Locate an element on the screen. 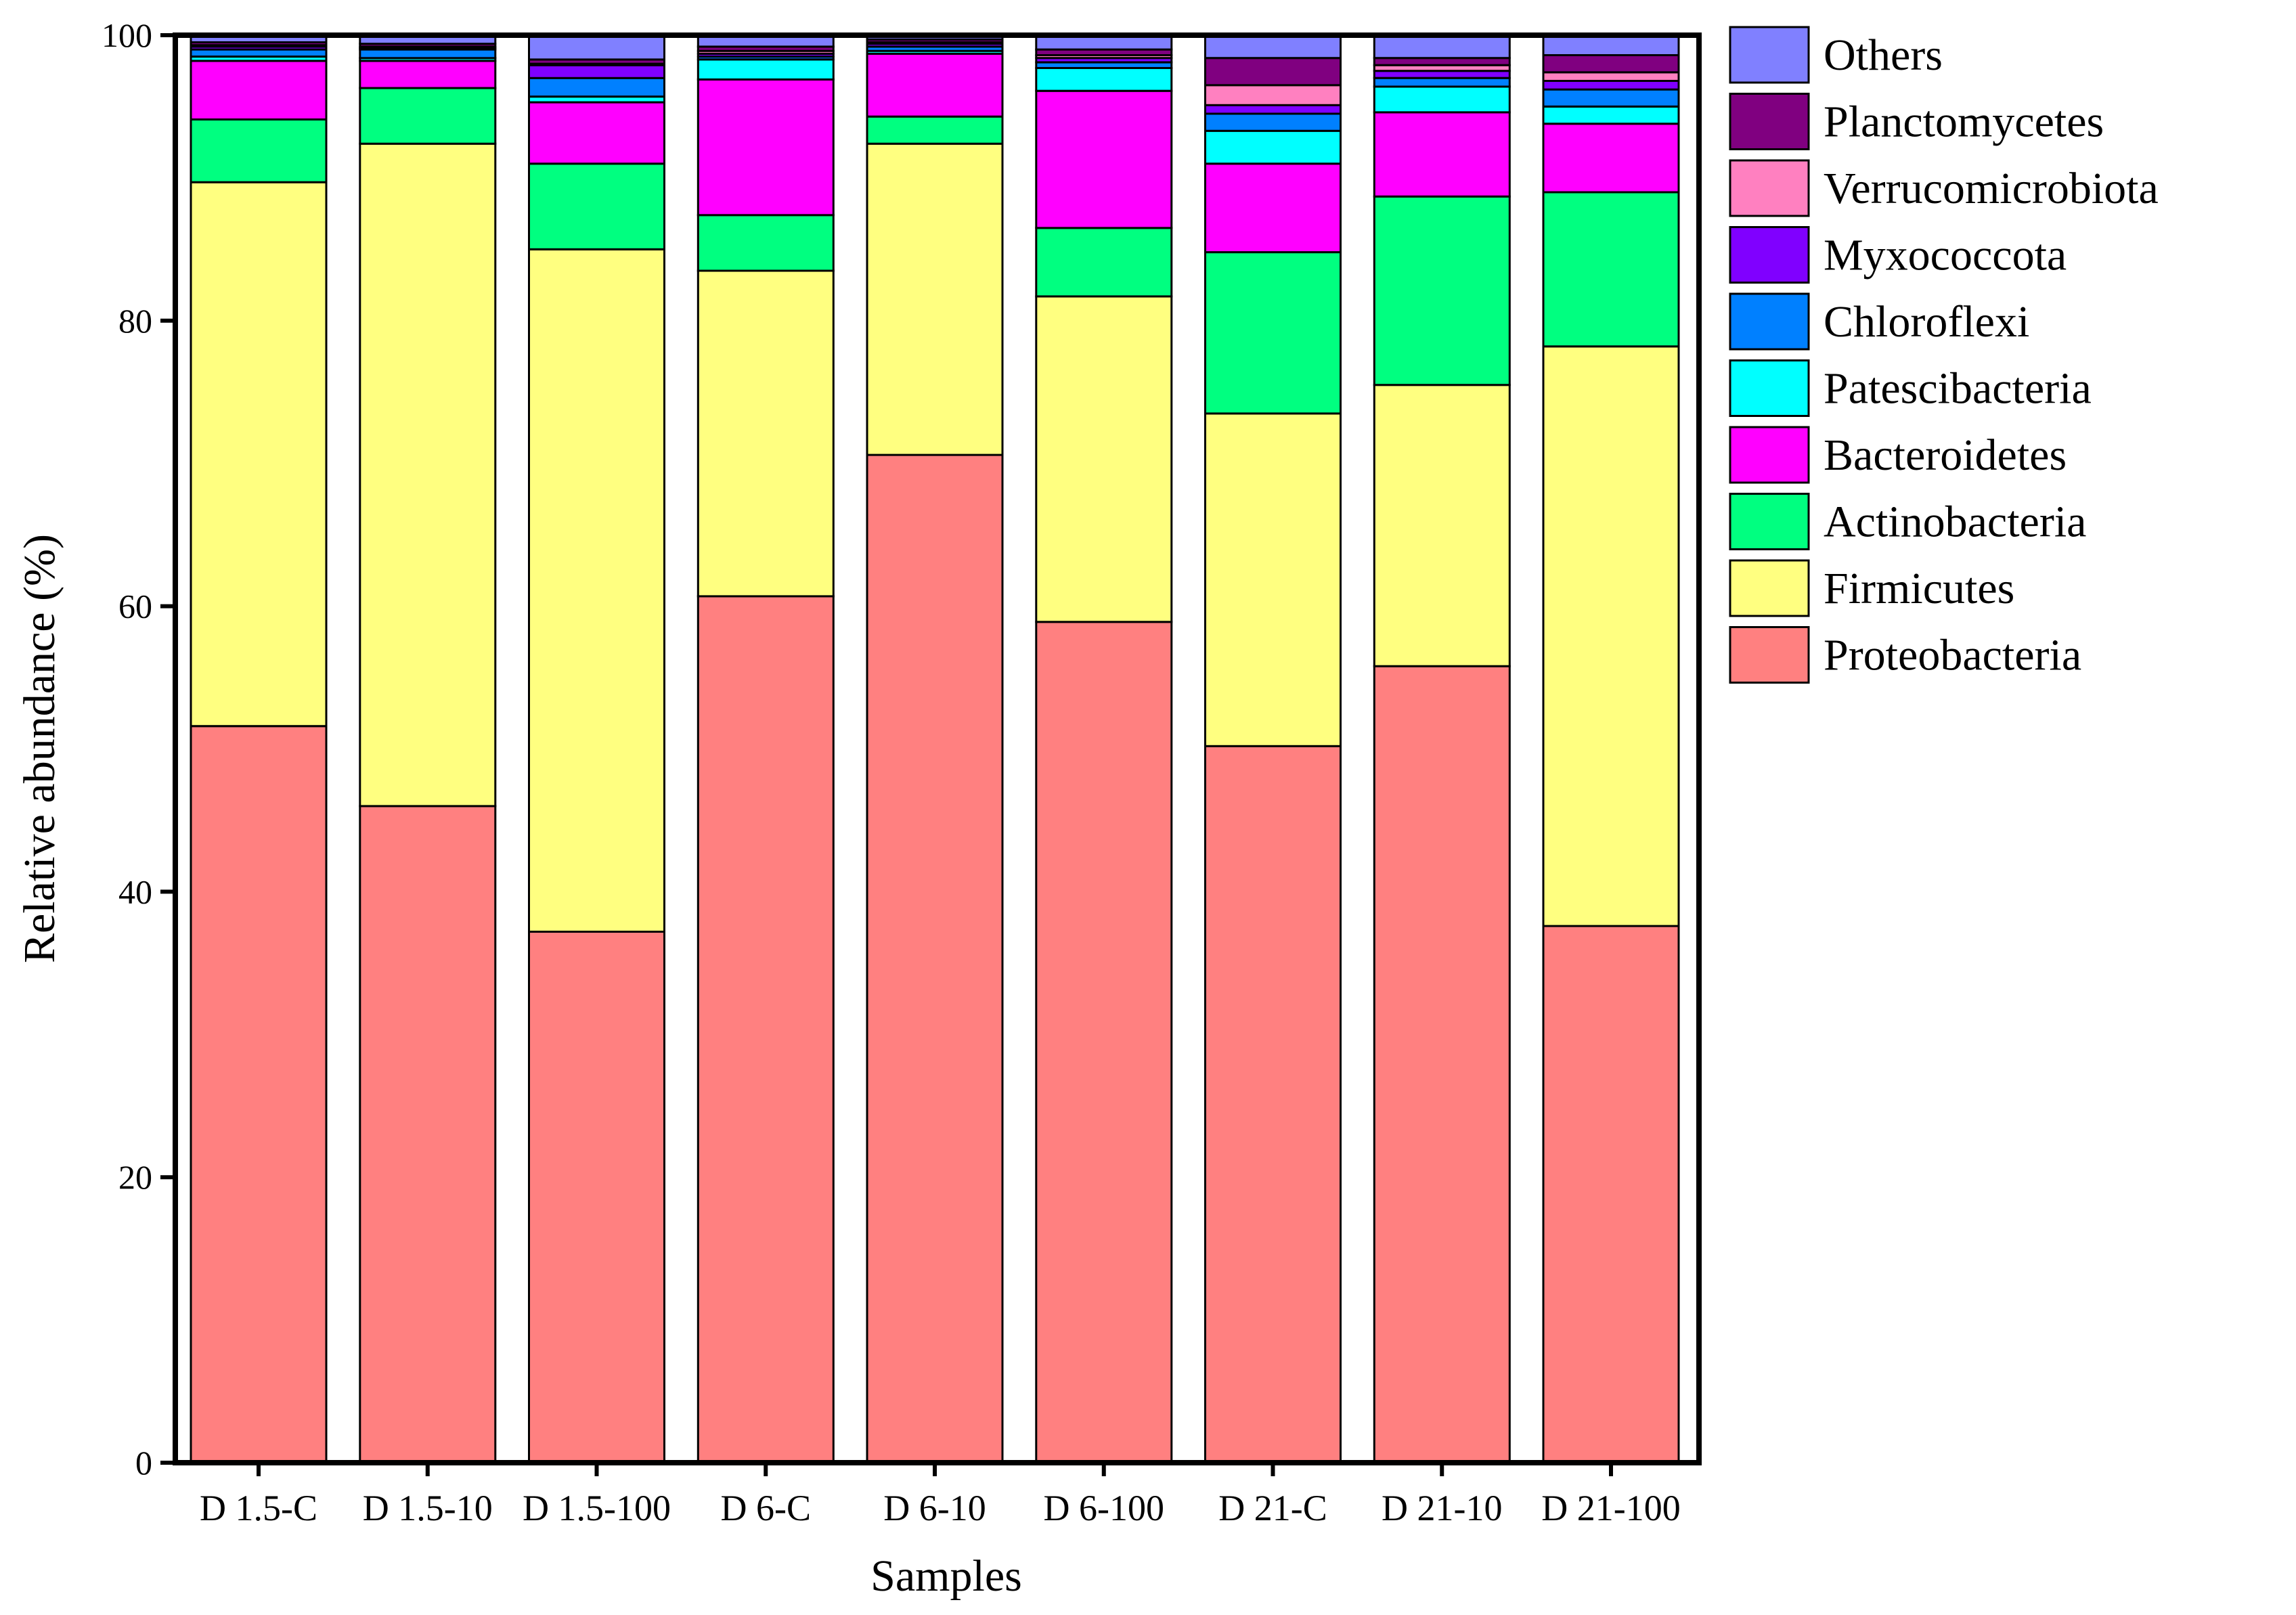 The height and width of the screenshot is (1615, 2296). legend-swatch-myxococcota is located at coordinates (1769, 255).